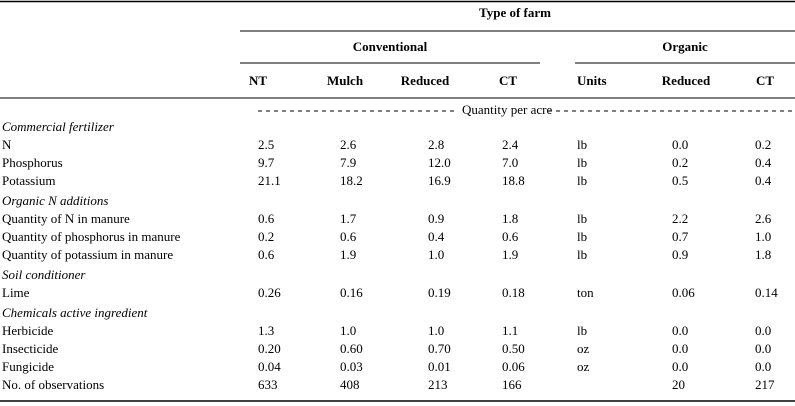 This screenshot has width=795, height=406. I want to click on cell: 18.8, so click(513, 180).